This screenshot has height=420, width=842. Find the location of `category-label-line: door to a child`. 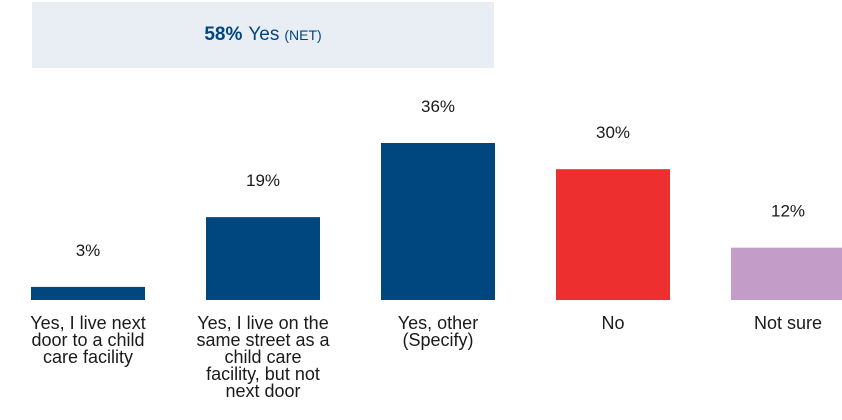

category-label-line: door to a child is located at coordinates (87, 340).